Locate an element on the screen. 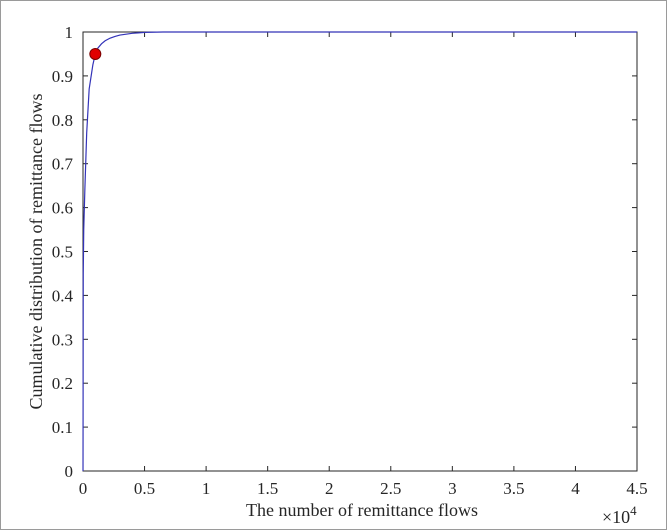 The height and width of the screenshot is (530, 667). x-tick-label: 2.5 is located at coordinates (390, 488).